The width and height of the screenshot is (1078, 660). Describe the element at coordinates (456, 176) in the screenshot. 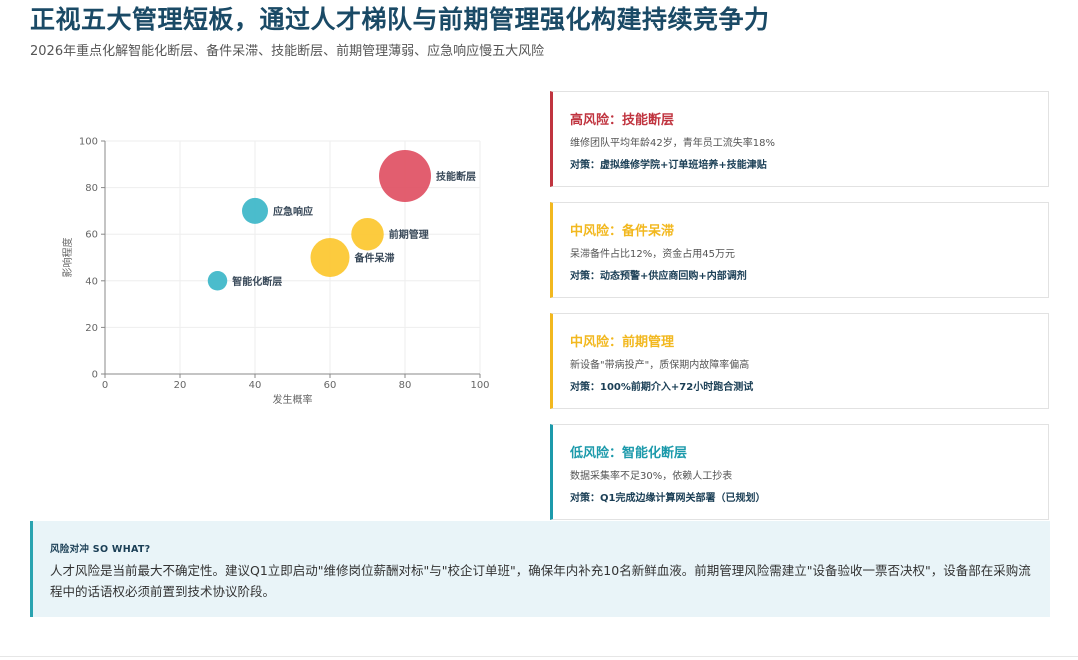

I see `bubble-label: 技能断层` at that location.